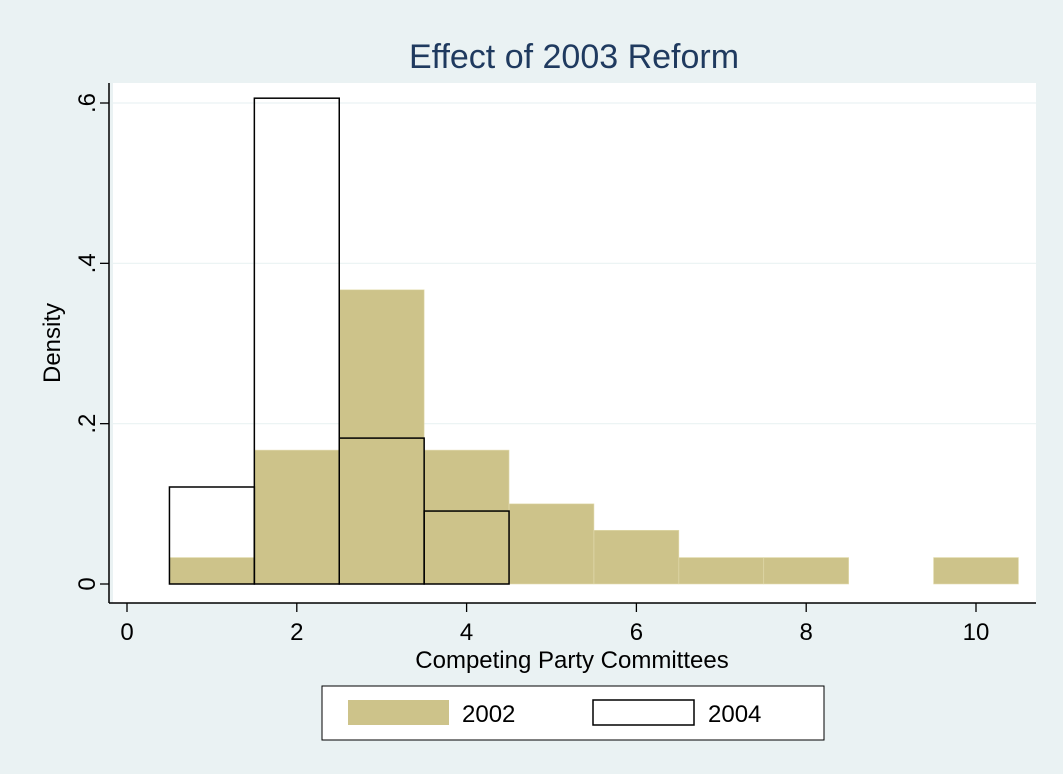 This screenshot has width=1063, height=774. What do you see at coordinates (571, 660) in the screenshot?
I see `x-axis-title: Competing Party Committees` at bounding box center [571, 660].